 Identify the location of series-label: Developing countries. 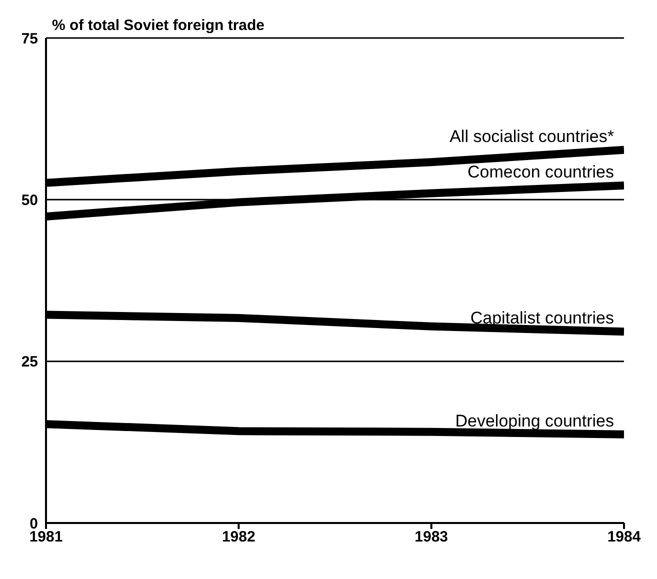
(534, 420).